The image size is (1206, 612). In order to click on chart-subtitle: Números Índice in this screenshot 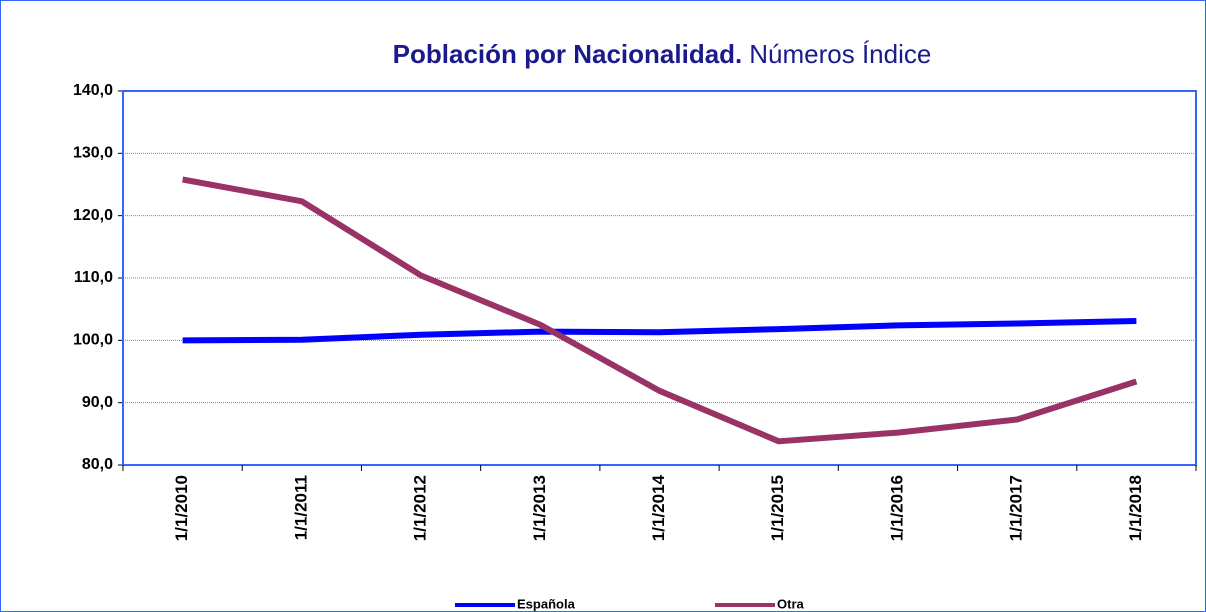, I will do `click(840, 54)`.